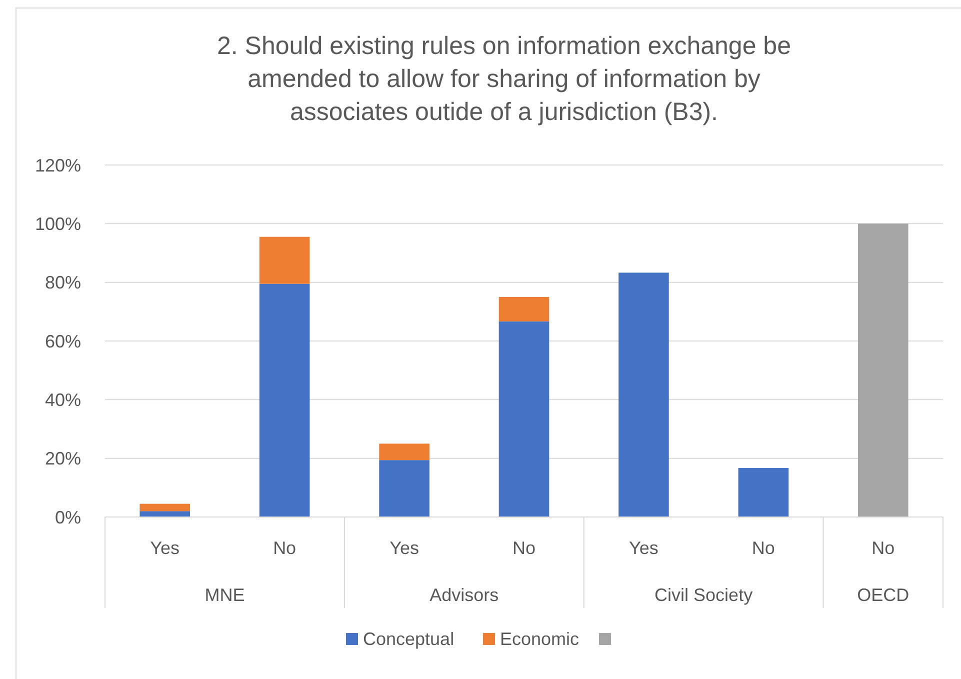  I want to click on text: Advisors, so click(464, 595).